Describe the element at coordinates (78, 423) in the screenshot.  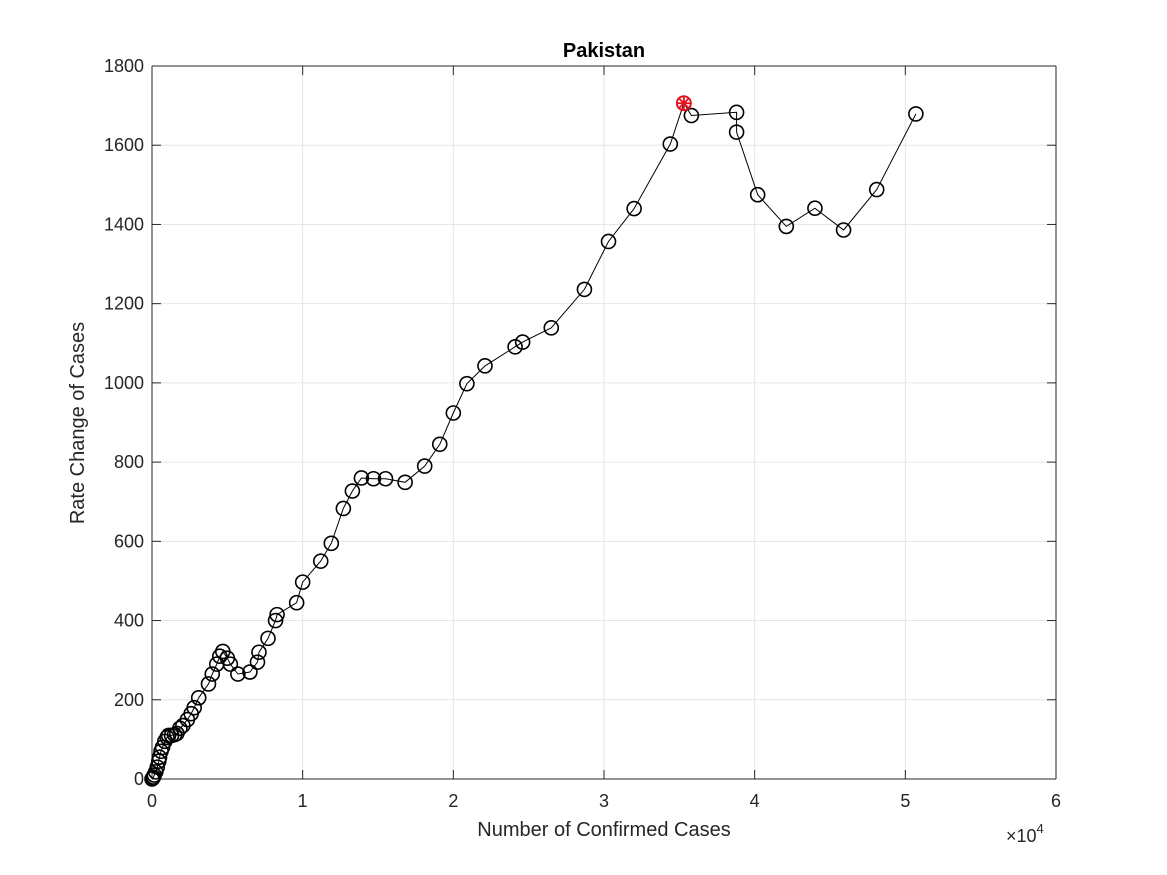
I see `y-axis-label: Rate Change of Cases` at that location.